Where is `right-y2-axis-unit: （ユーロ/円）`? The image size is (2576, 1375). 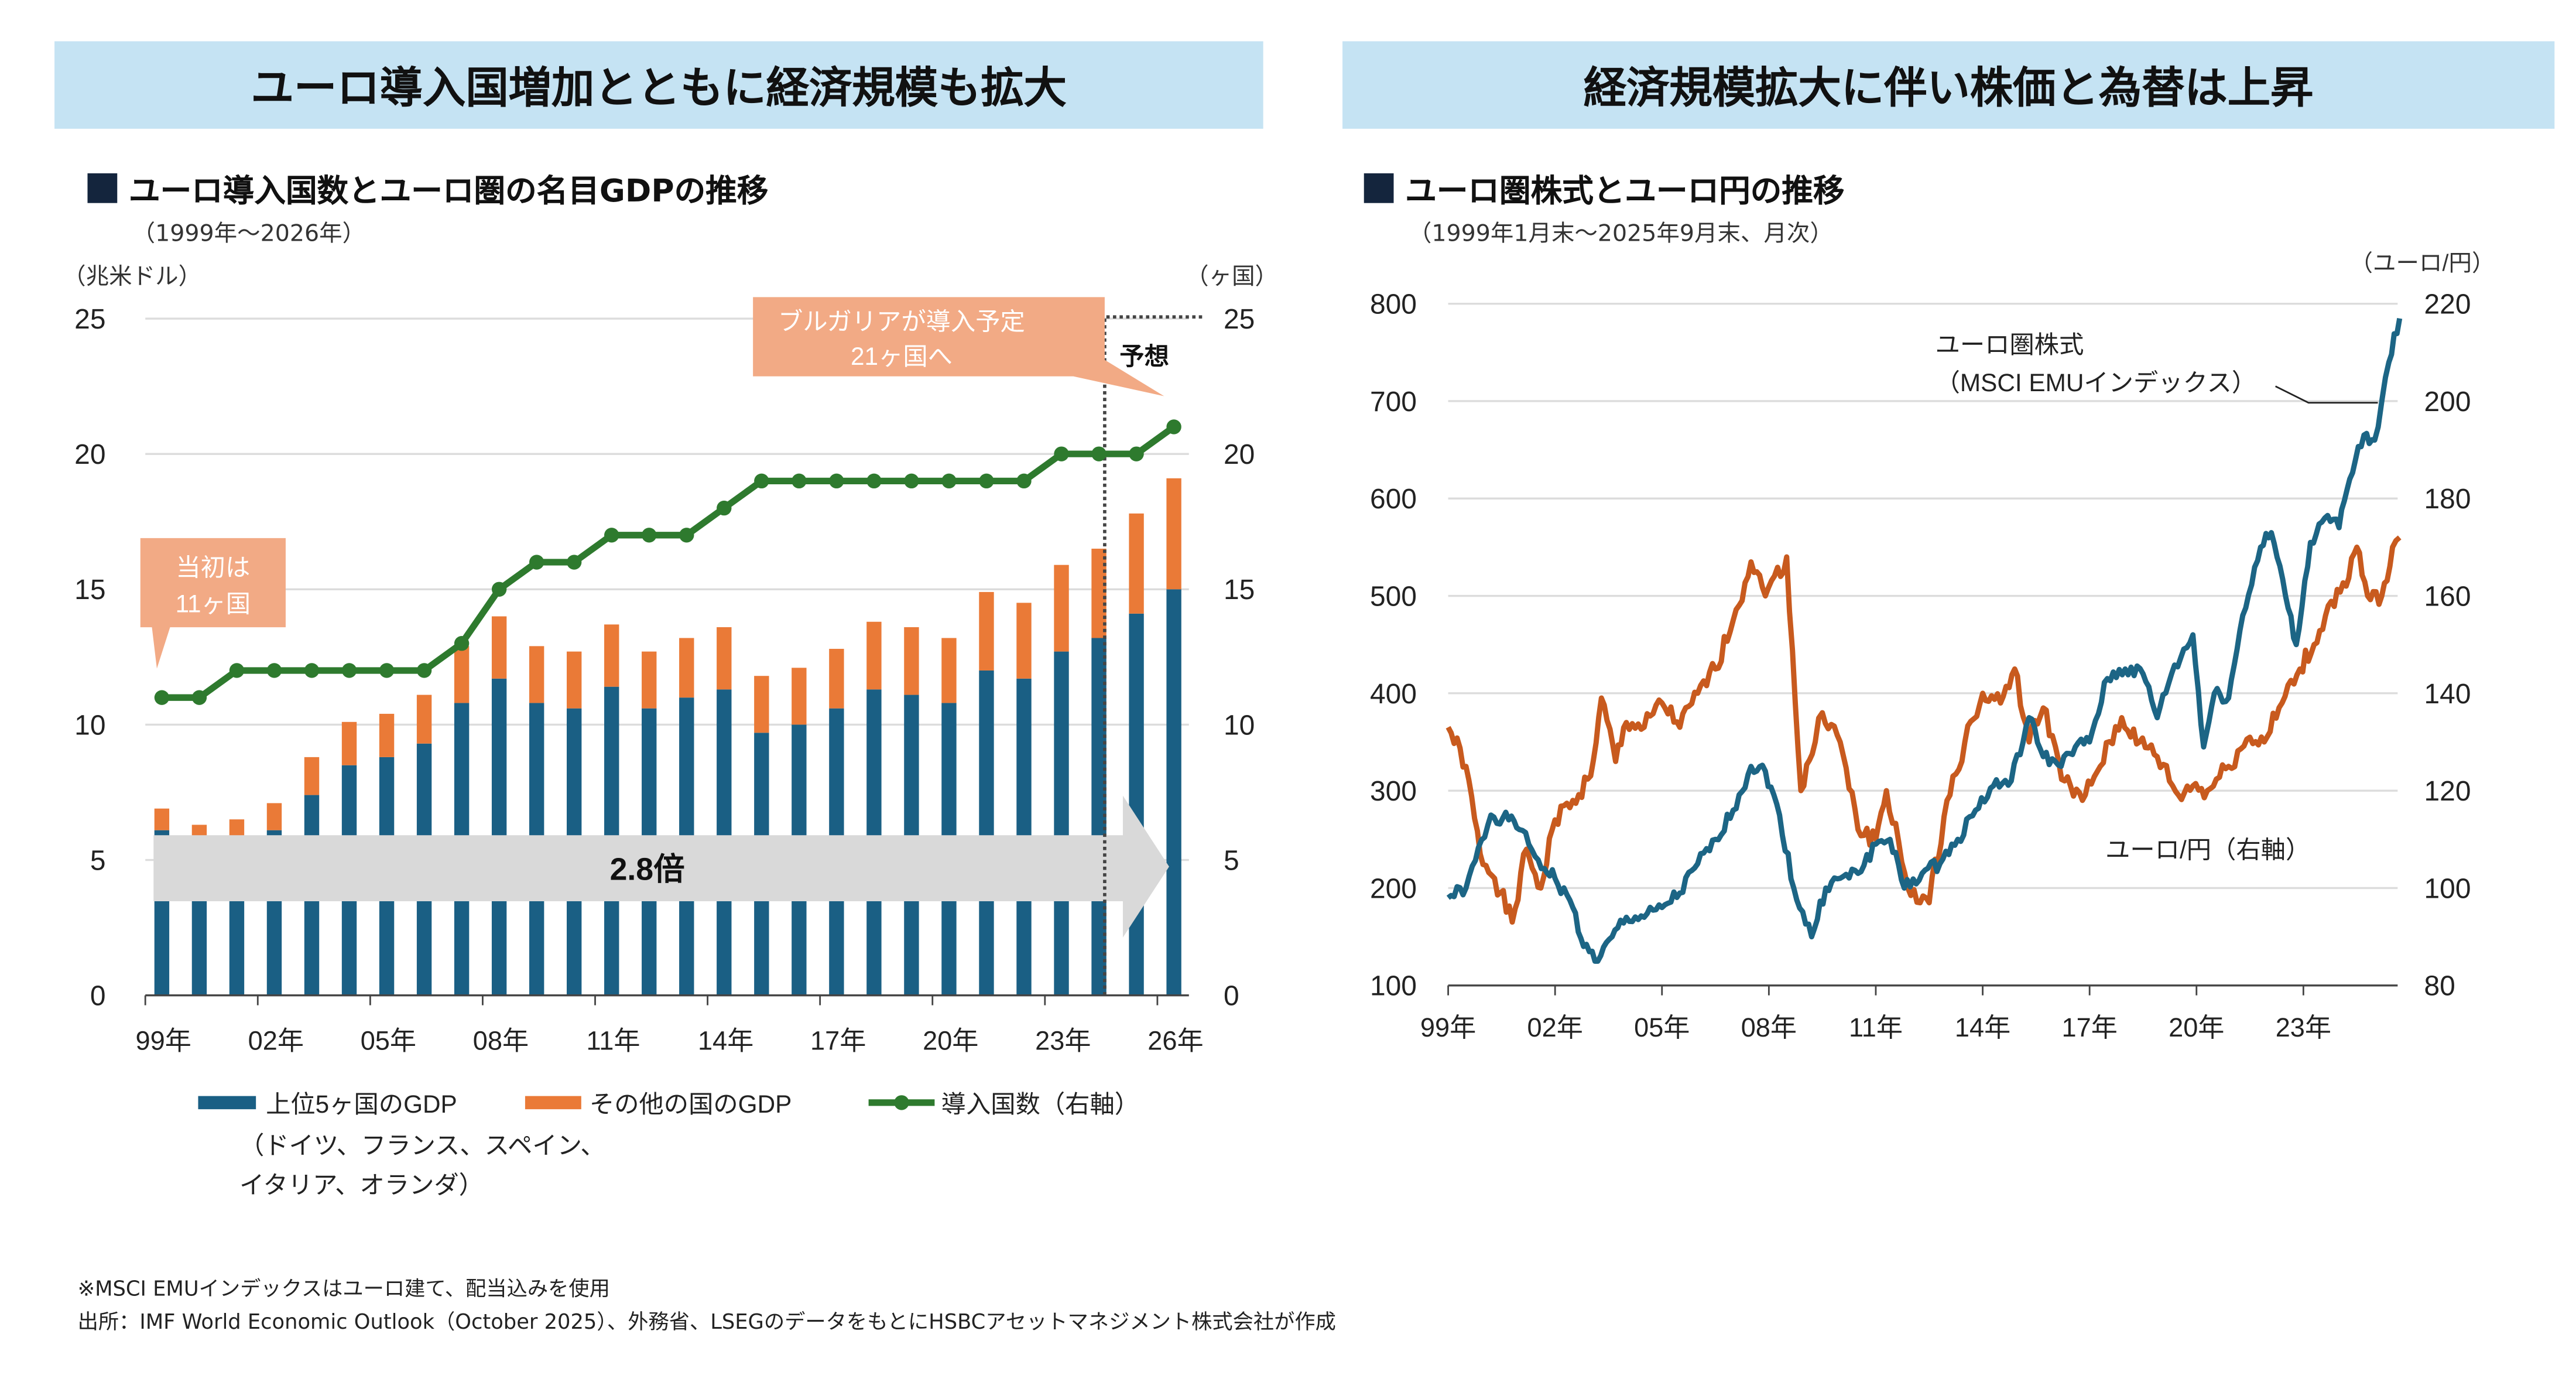 right-y2-axis-unit: （ユーロ/円） is located at coordinates (2422, 263).